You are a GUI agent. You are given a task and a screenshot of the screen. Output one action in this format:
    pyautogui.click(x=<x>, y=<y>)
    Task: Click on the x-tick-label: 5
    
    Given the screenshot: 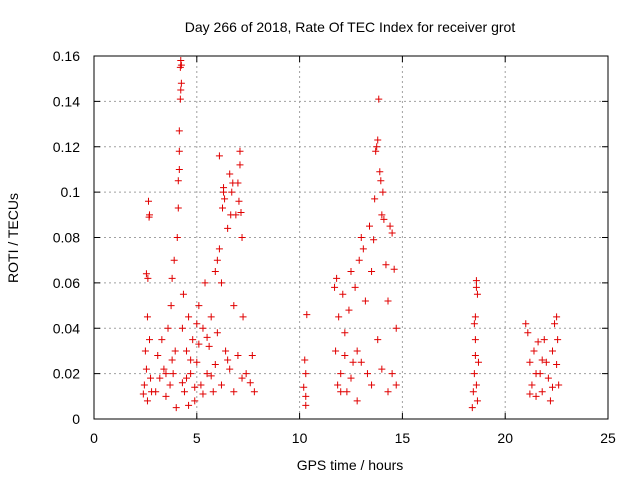 What is the action you would take?
    pyautogui.click(x=197, y=438)
    